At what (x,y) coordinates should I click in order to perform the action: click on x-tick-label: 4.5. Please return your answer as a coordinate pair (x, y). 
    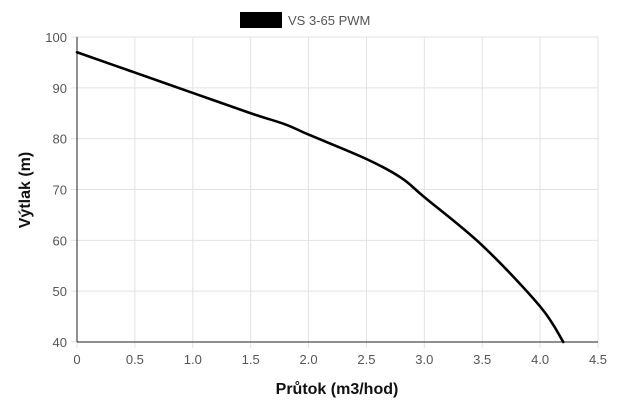
    Looking at the image, I should click on (598, 359).